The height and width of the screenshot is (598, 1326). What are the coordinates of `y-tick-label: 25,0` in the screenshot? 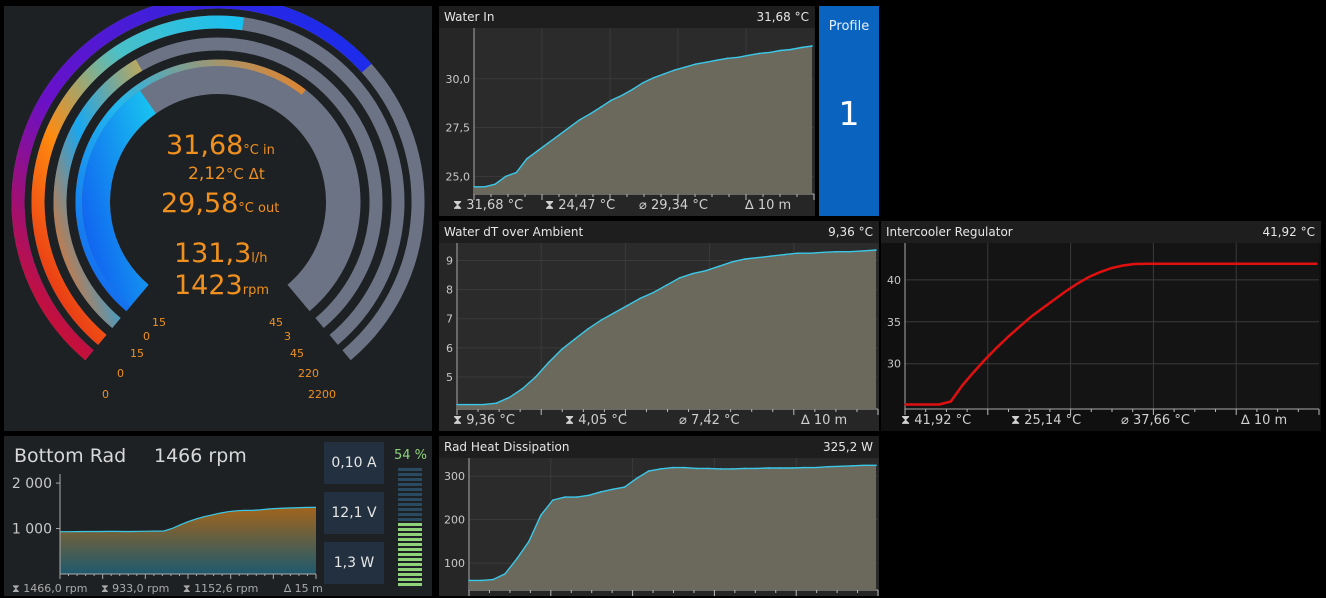 It's located at (458, 176).